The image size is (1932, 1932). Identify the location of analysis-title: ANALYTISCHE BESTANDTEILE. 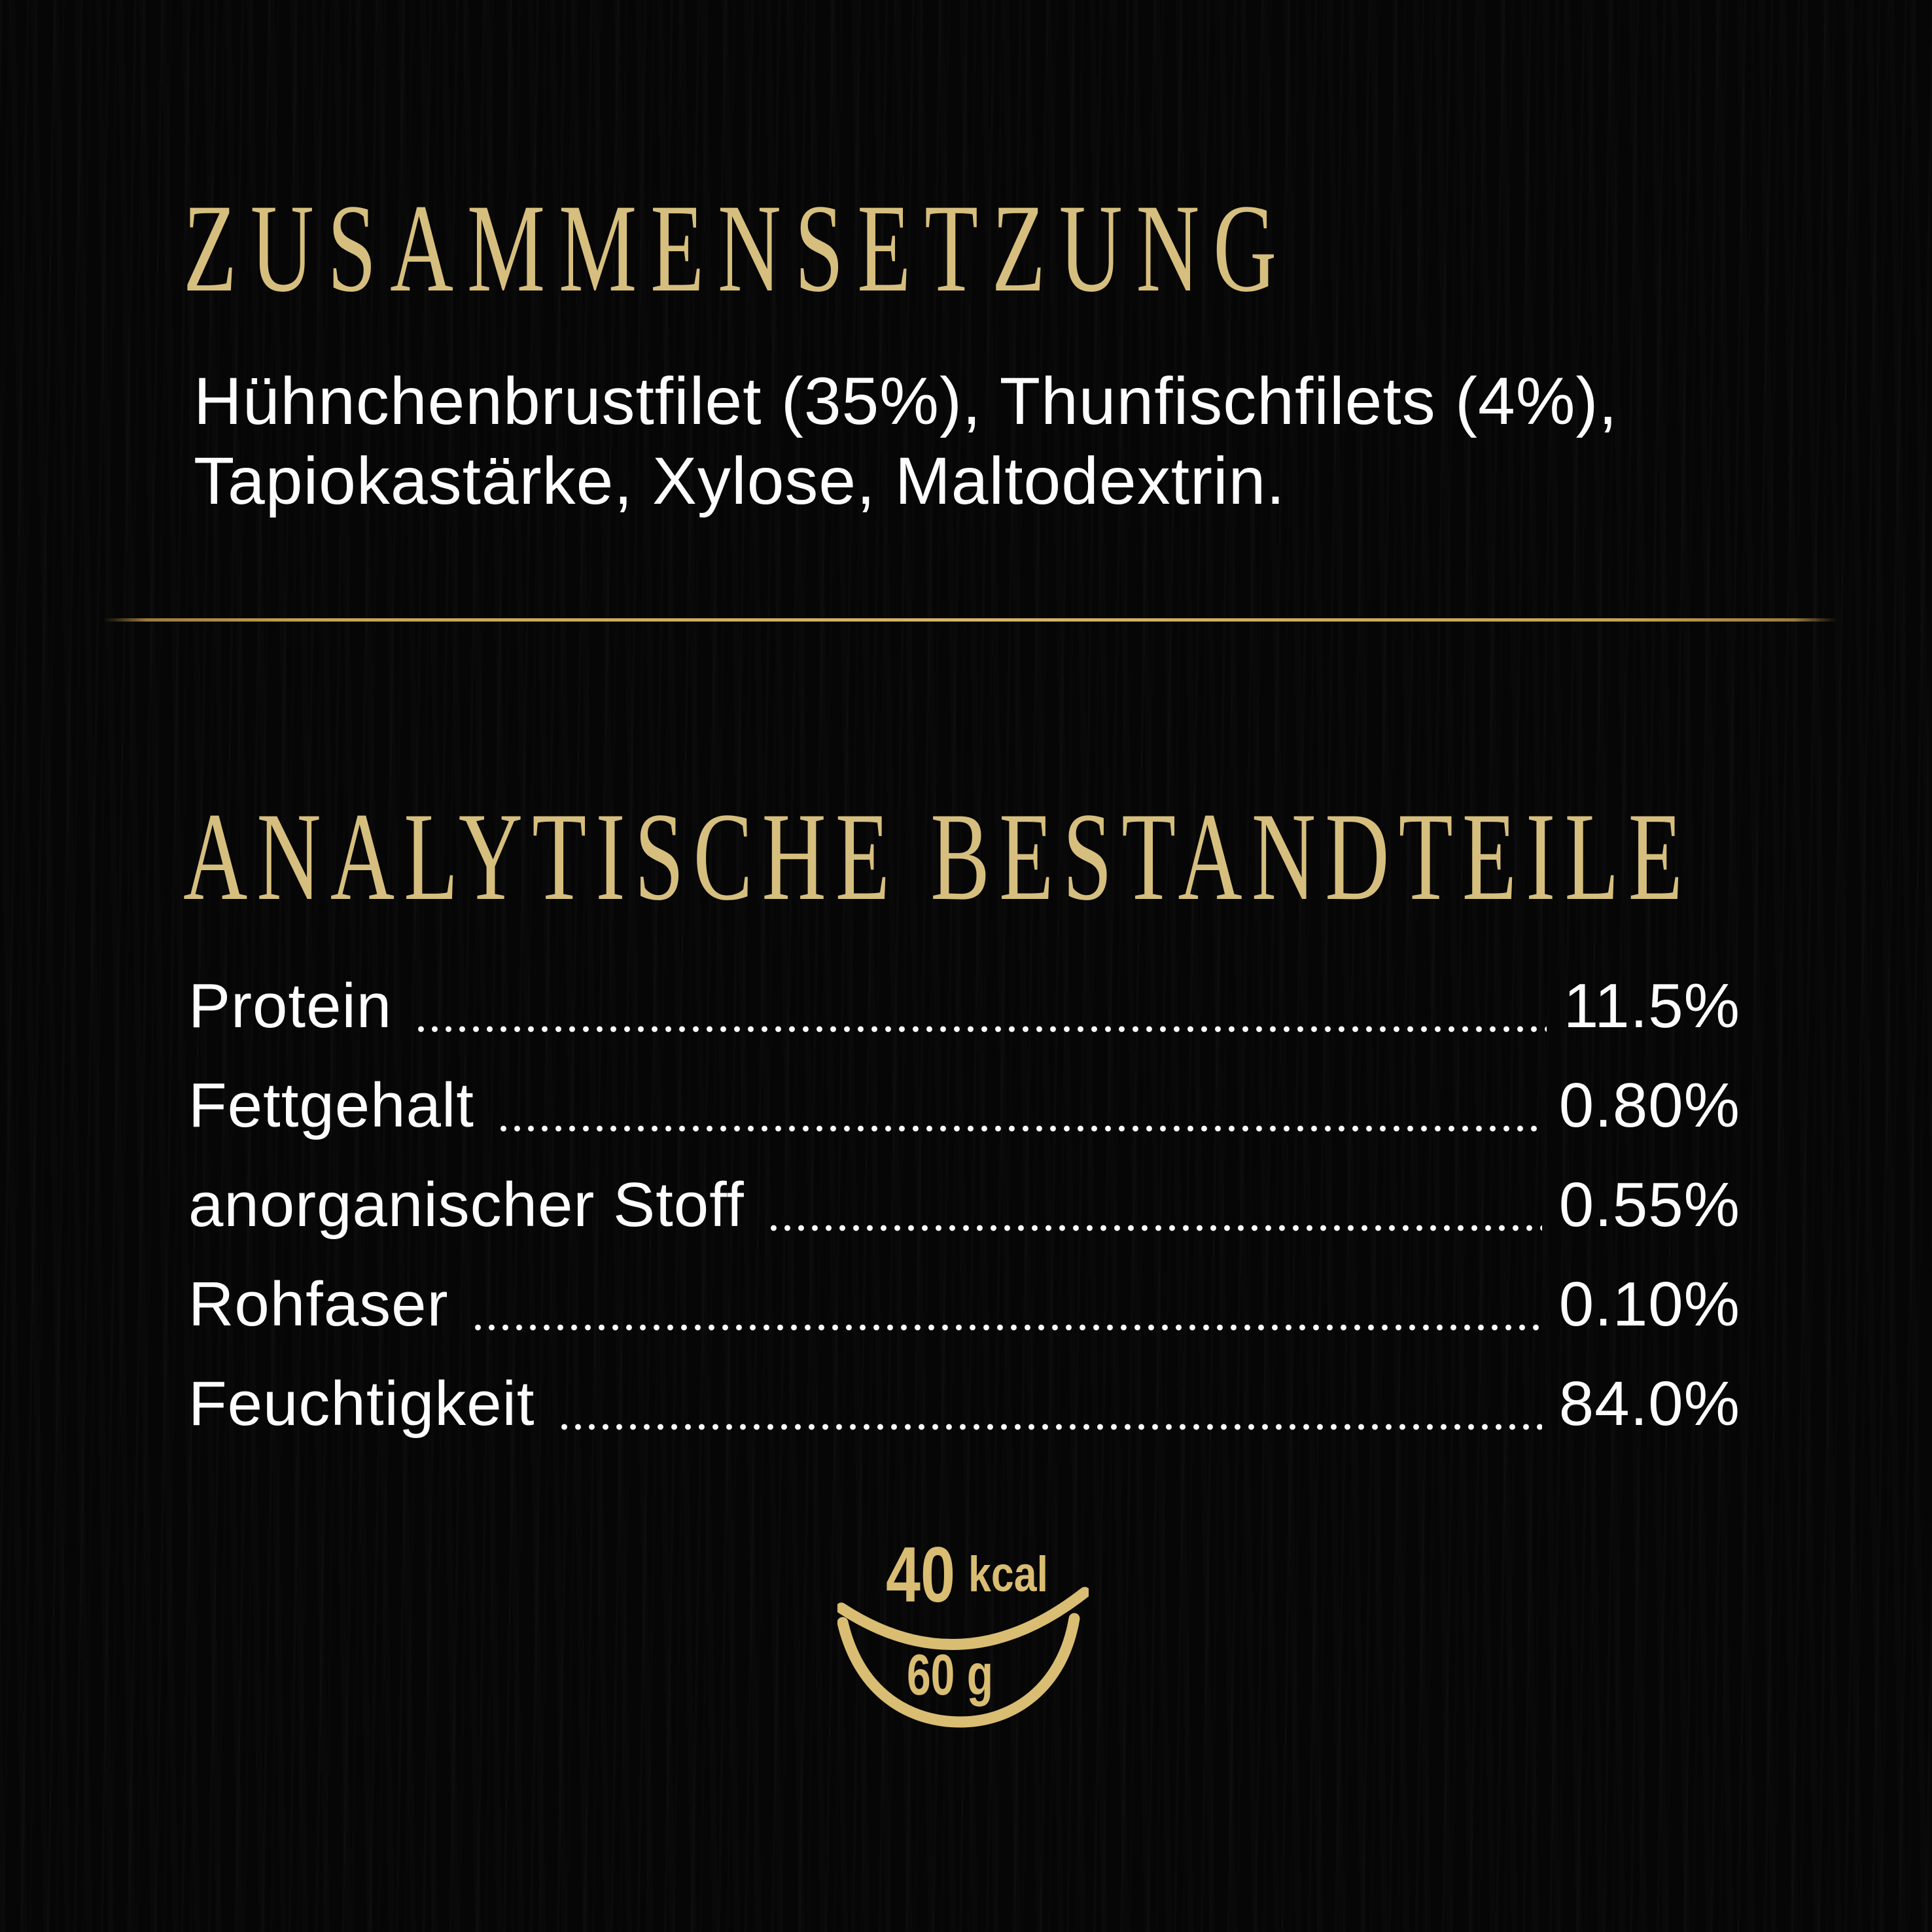
(937, 864).